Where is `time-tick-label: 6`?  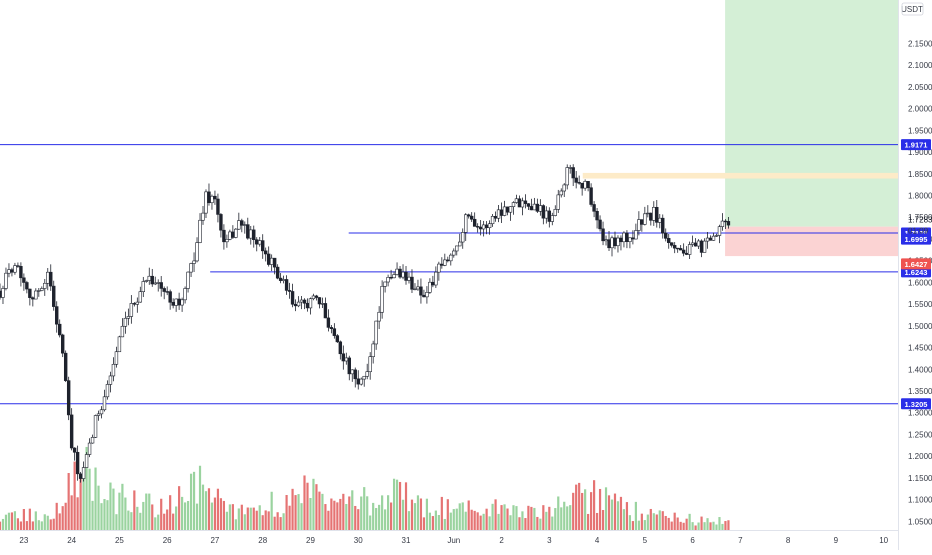 time-tick-label: 6 is located at coordinates (692, 540).